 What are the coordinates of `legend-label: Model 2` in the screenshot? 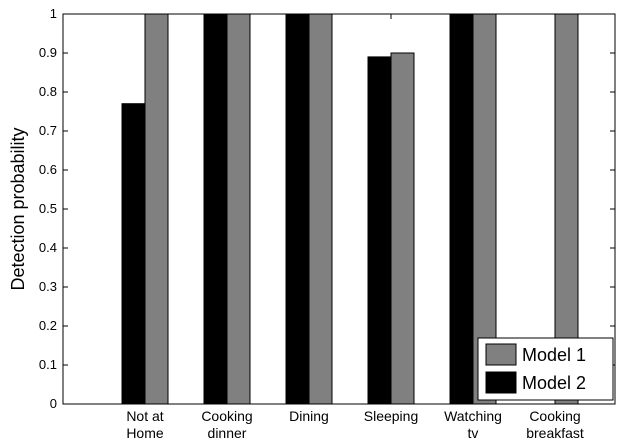 It's located at (554, 383).